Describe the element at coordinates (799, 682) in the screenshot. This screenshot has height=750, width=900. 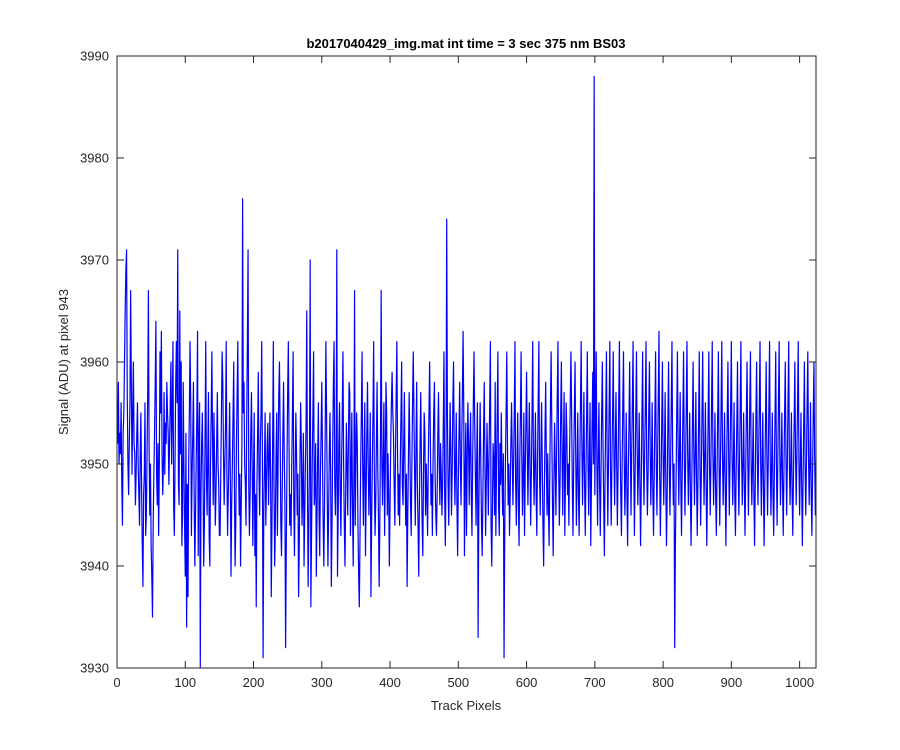
I see `x-tick-label: 1000` at that location.